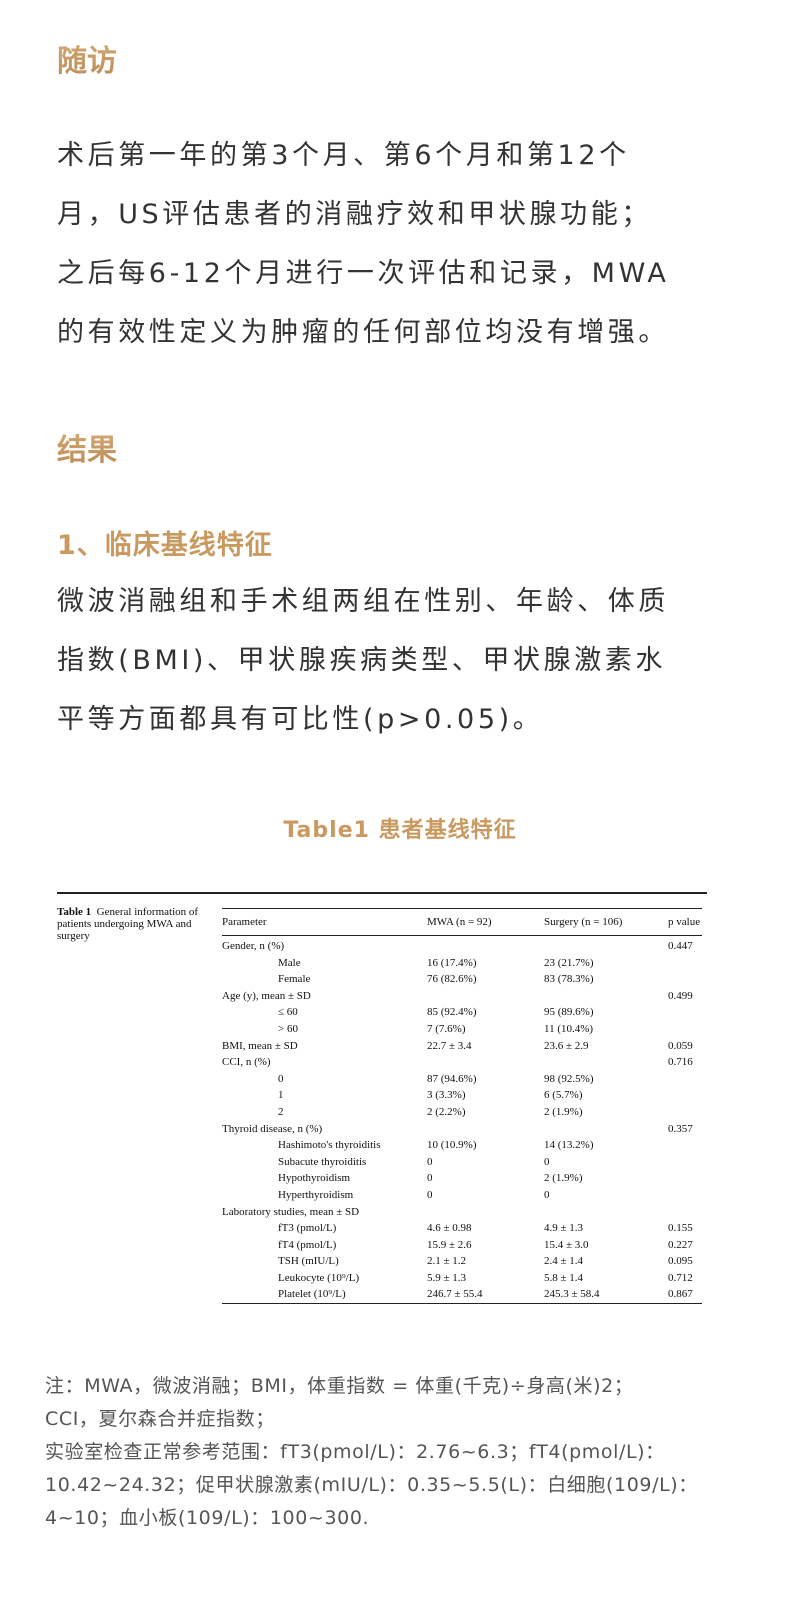 The width and height of the screenshot is (800, 1624). What do you see at coordinates (281, 1095) in the screenshot?
I see `cell-parameter: 1` at bounding box center [281, 1095].